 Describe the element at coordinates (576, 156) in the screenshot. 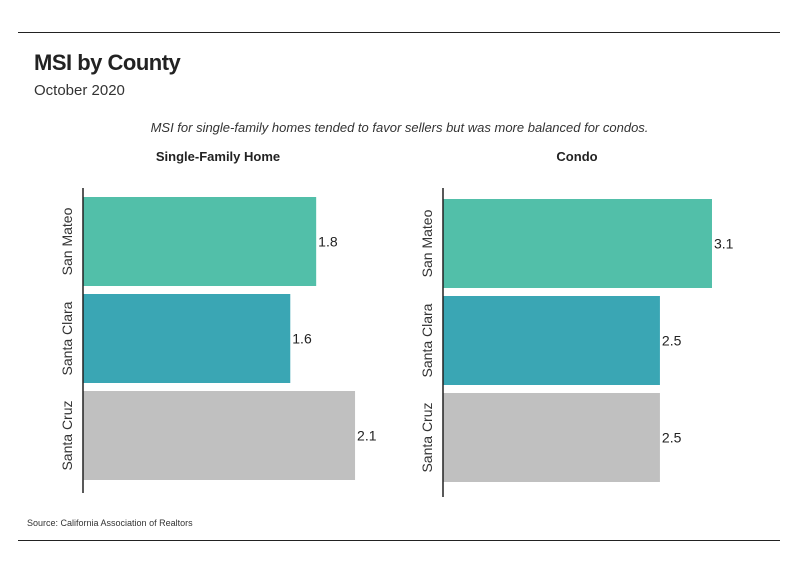

I see `panel-title: Condo` at that location.